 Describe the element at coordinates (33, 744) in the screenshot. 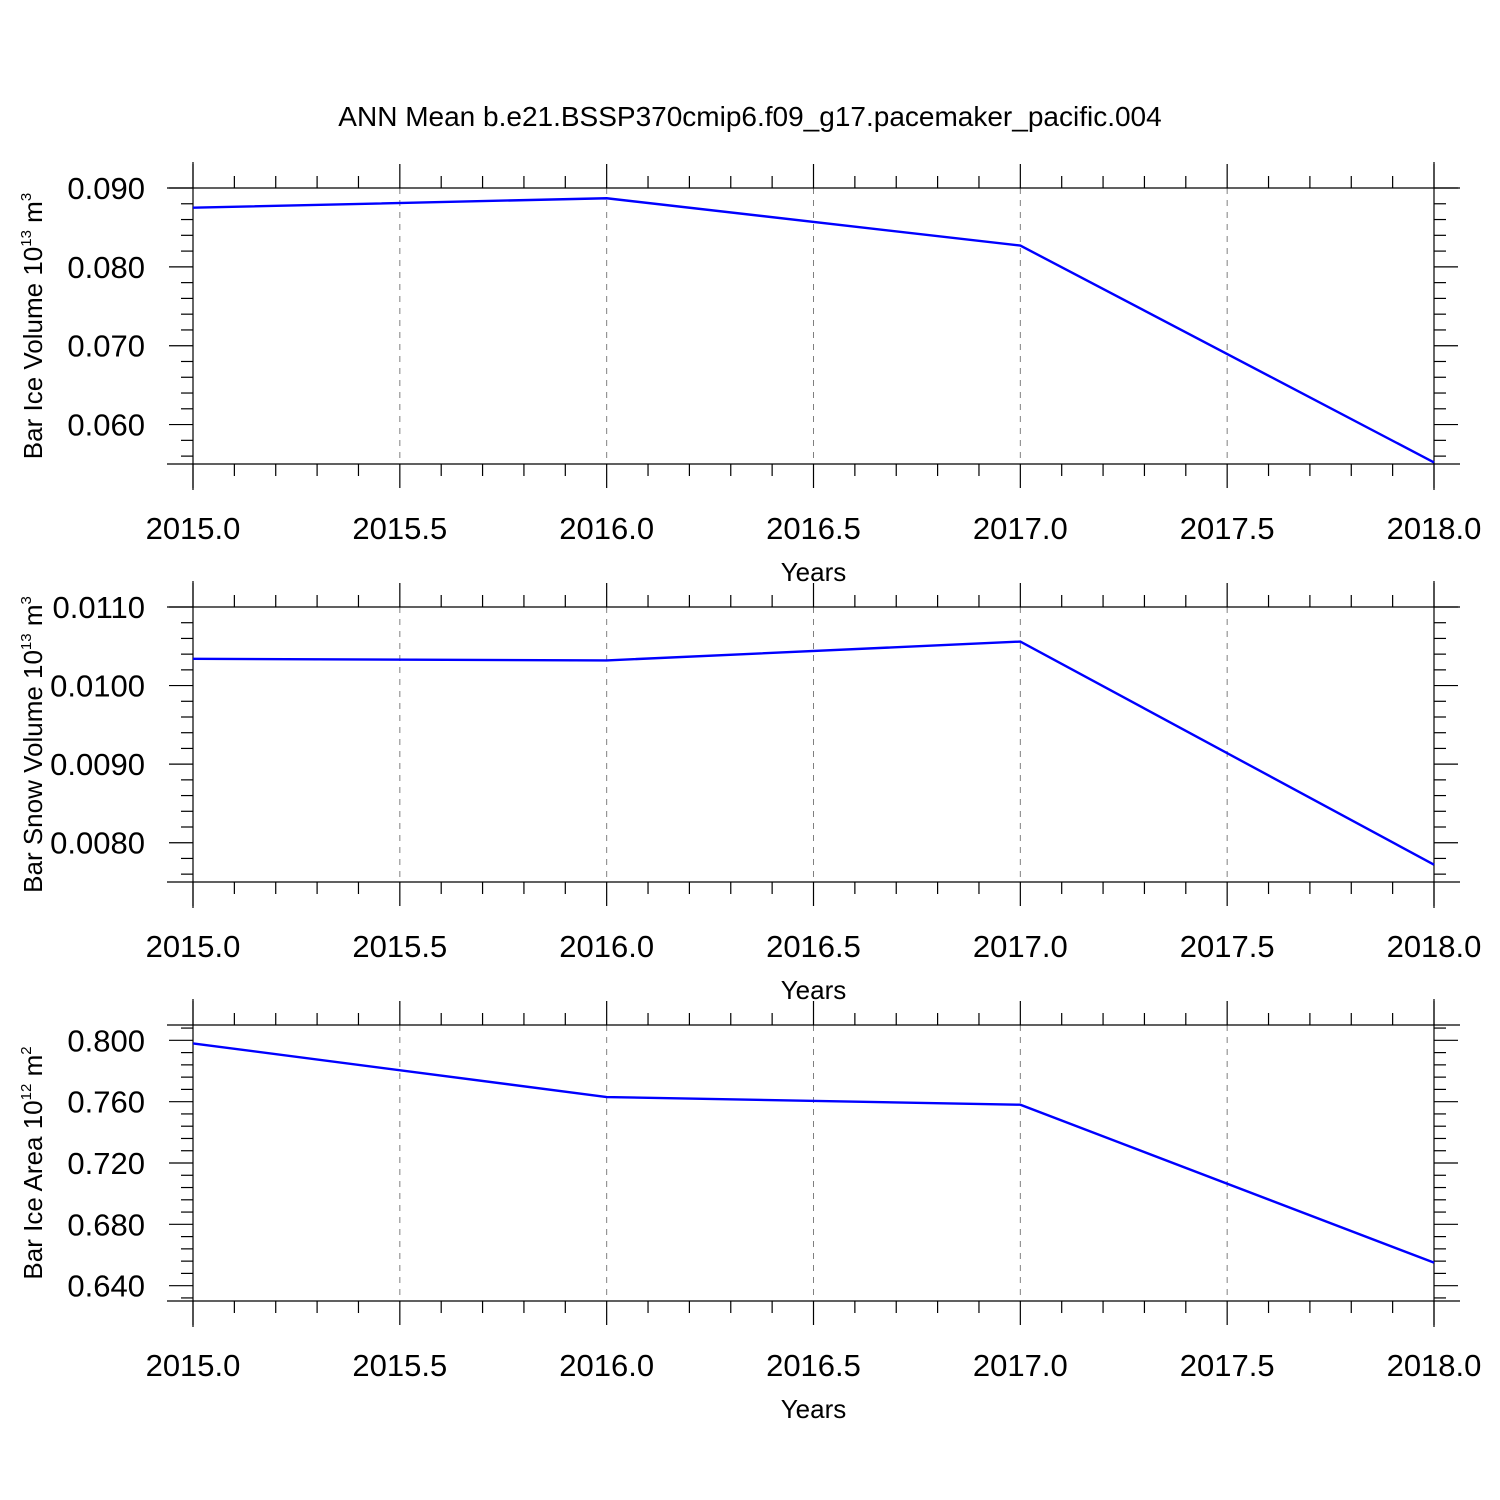

I see `y-axis-label: Bar Snow Volume 1013 m3` at that location.